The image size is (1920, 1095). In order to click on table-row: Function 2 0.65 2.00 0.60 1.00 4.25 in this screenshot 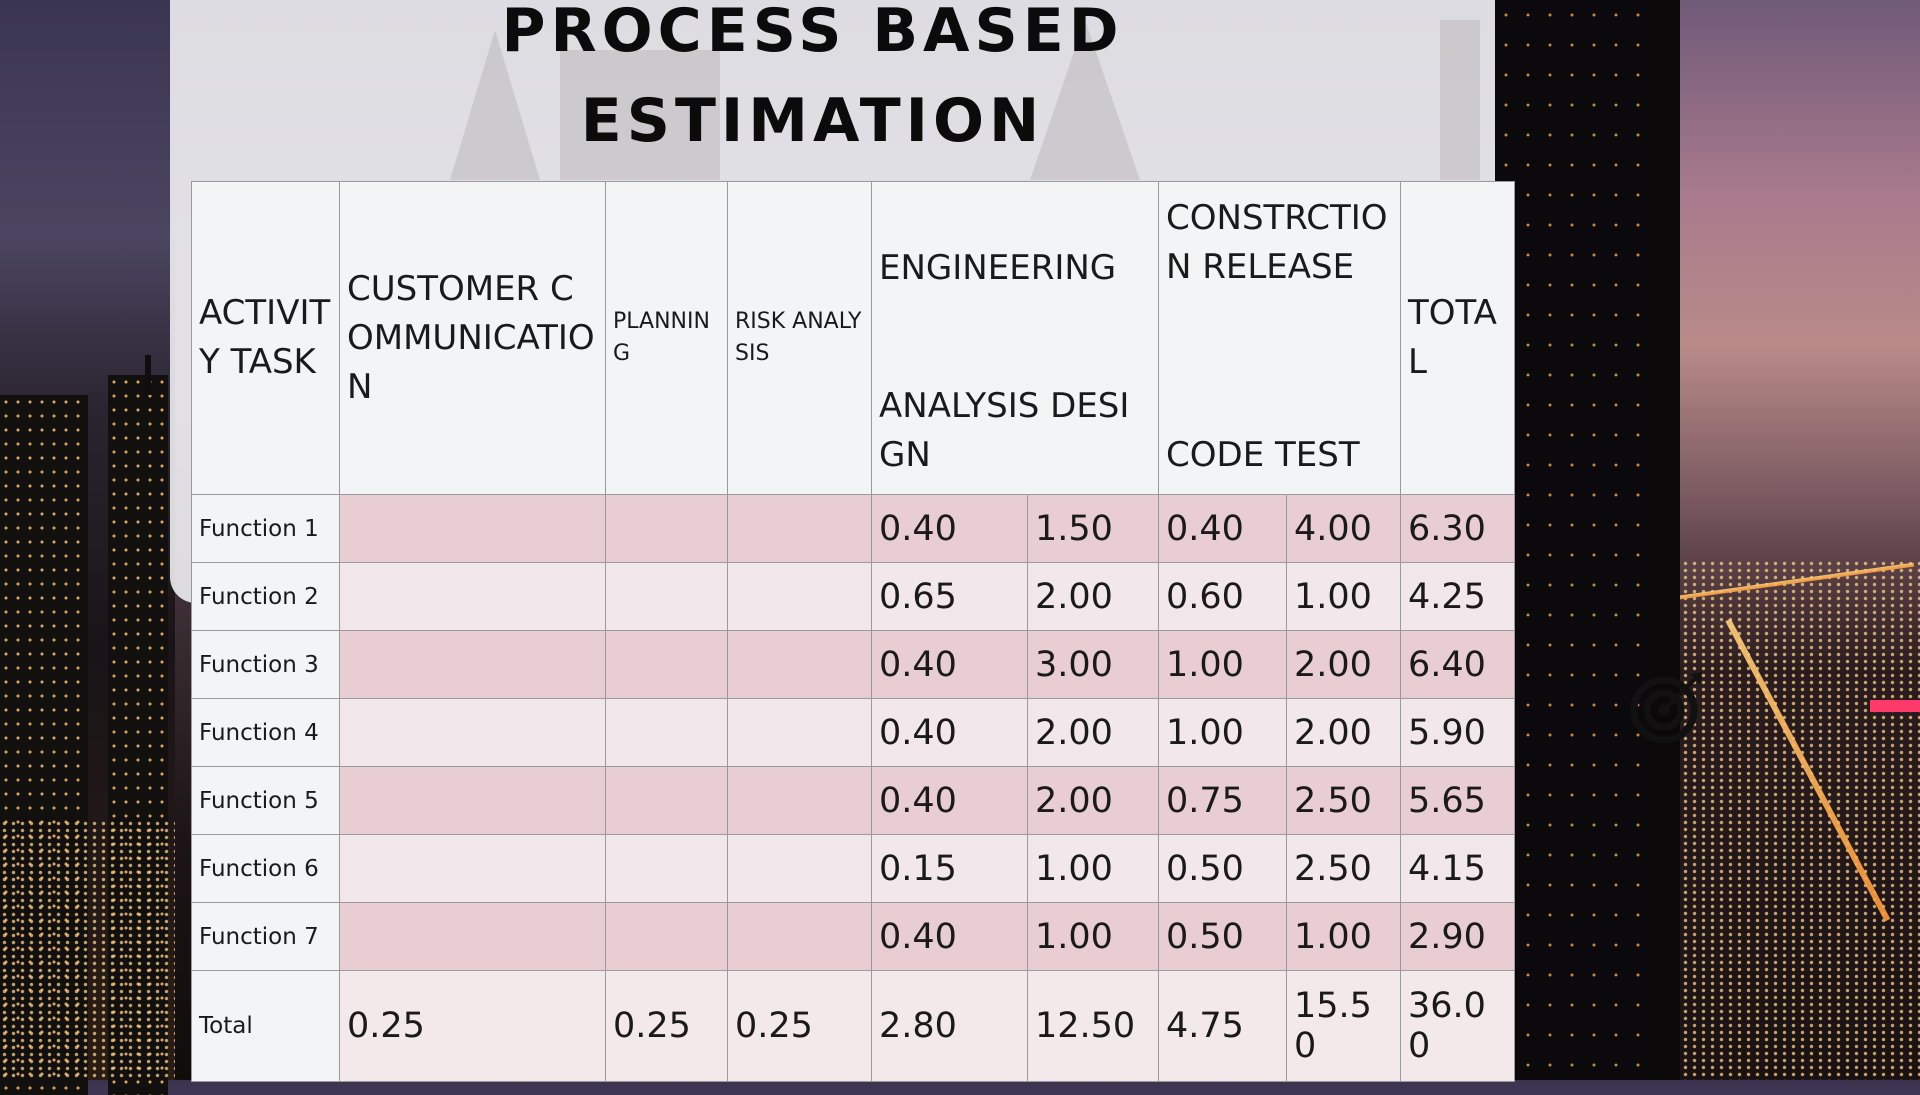, I will do `click(853, 596)`.